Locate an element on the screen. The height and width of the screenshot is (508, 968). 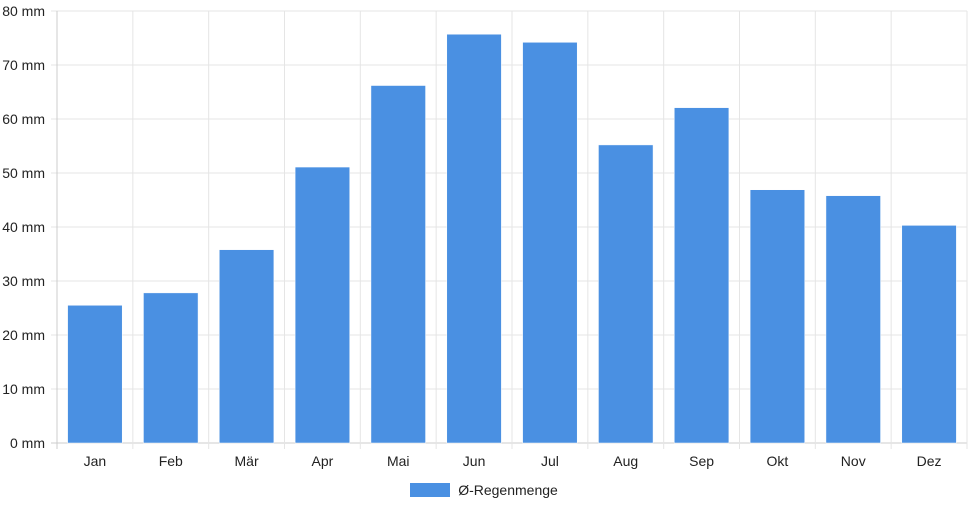
bar-jun is located at coordinates (474, 238).